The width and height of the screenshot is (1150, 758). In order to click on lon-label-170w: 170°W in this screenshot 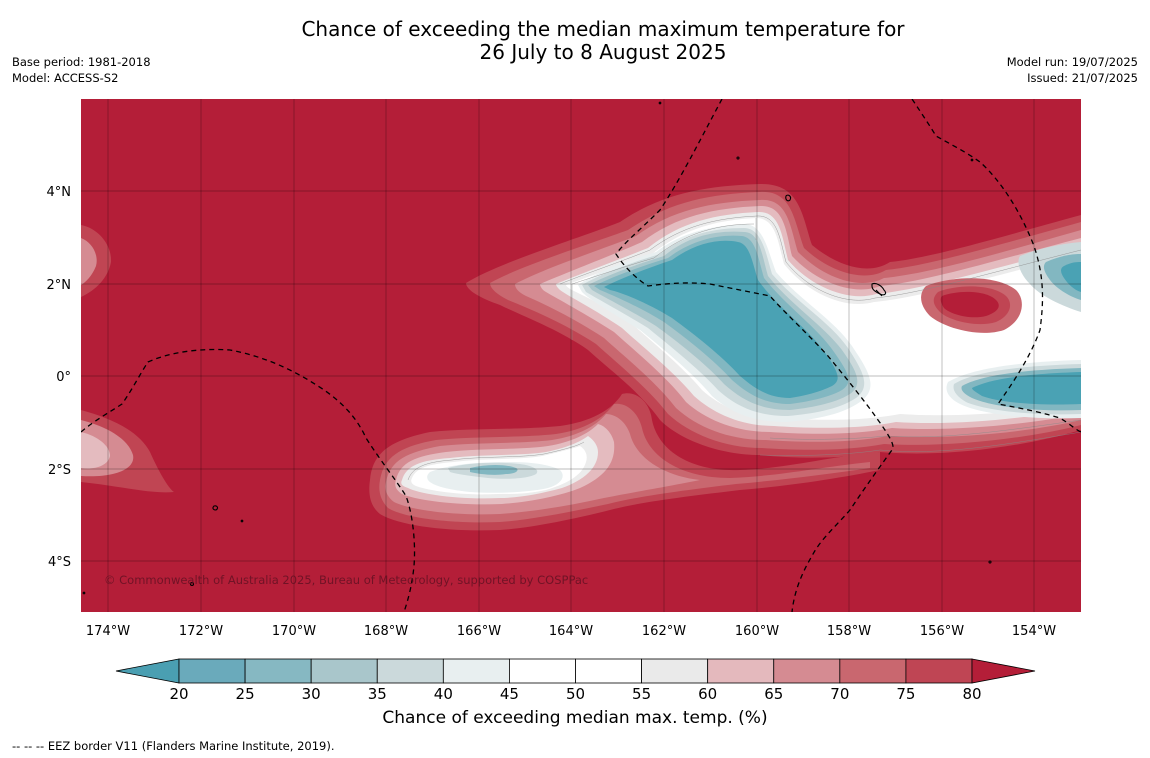, I will do `click(294, 631)`.